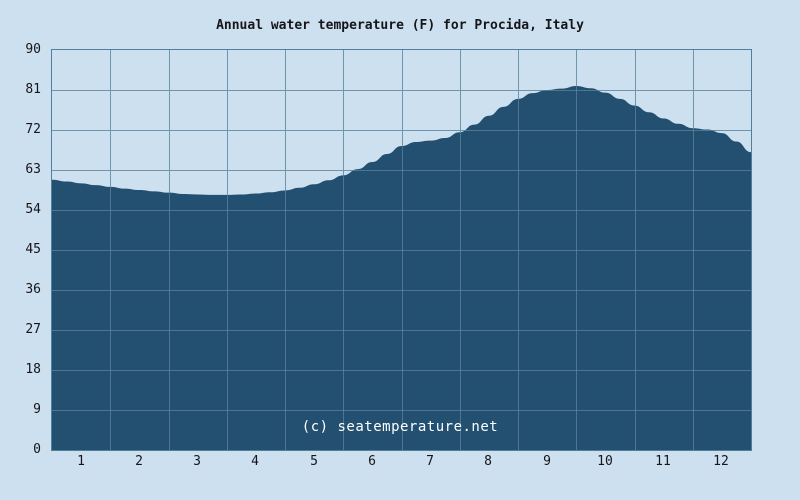 Image resolution: width=800 pixels, height=500 pixels. What do you see at coordinates (721, 461) in the screenshot?
I see `x-tick-label: 12` at bounding box center [721, 461].